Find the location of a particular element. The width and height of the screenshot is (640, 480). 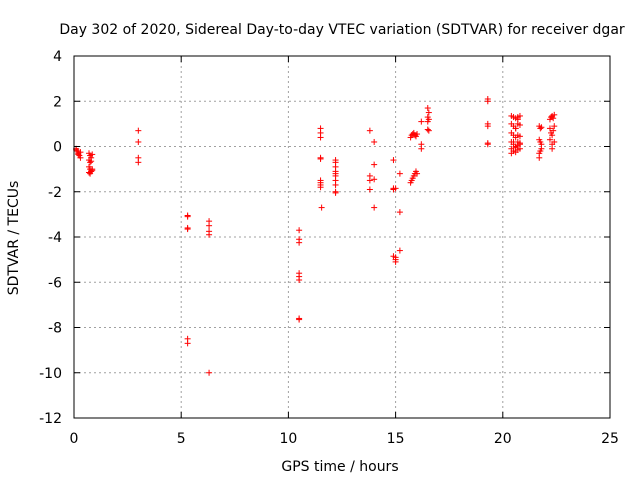

y-tick-label: -4 is located at coordinates (55, 238).